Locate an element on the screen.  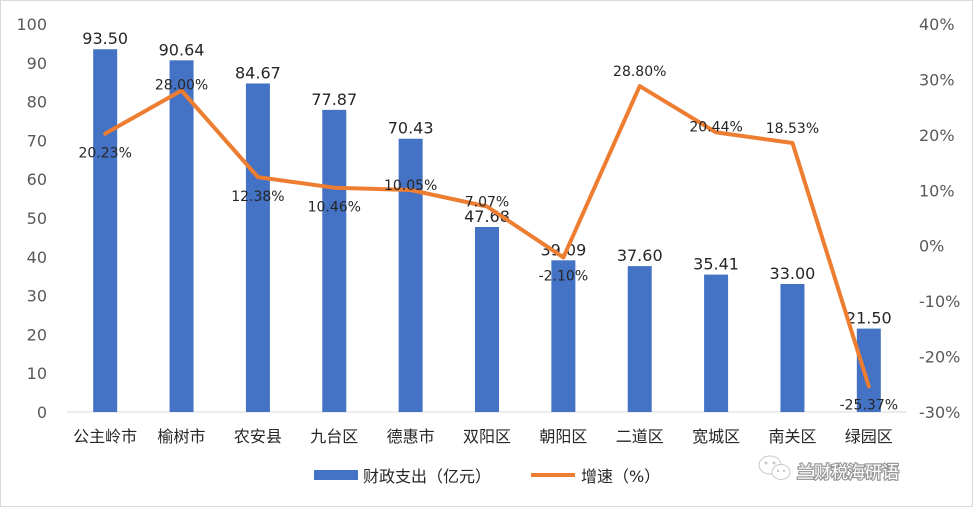
left-tick-label: 40 is located at coordinates (37, 257).